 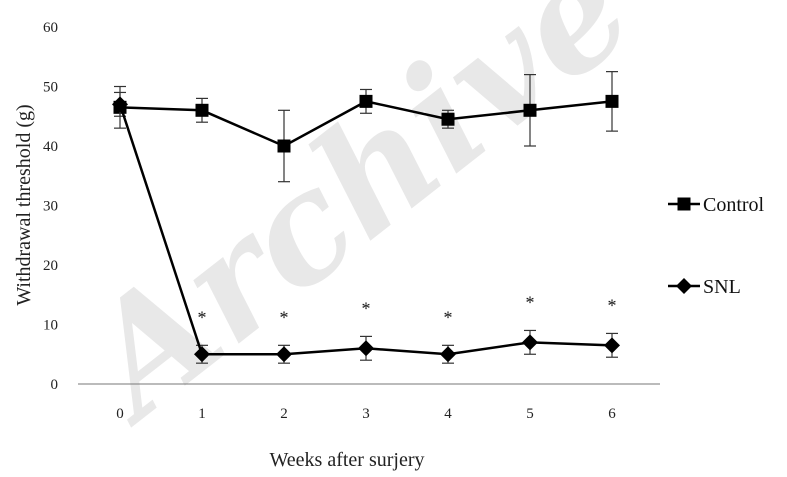 I want to click on y-tick-label: 0, so click(x=55, y=385).